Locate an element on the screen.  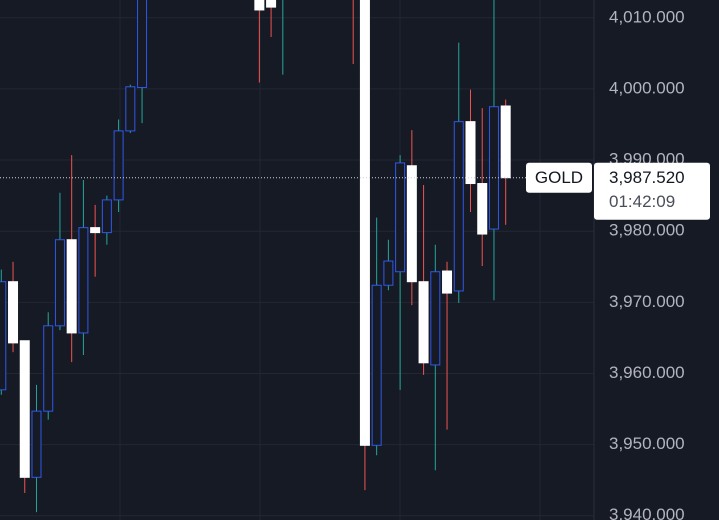
symbol-box is located at coordinates (559, 177).